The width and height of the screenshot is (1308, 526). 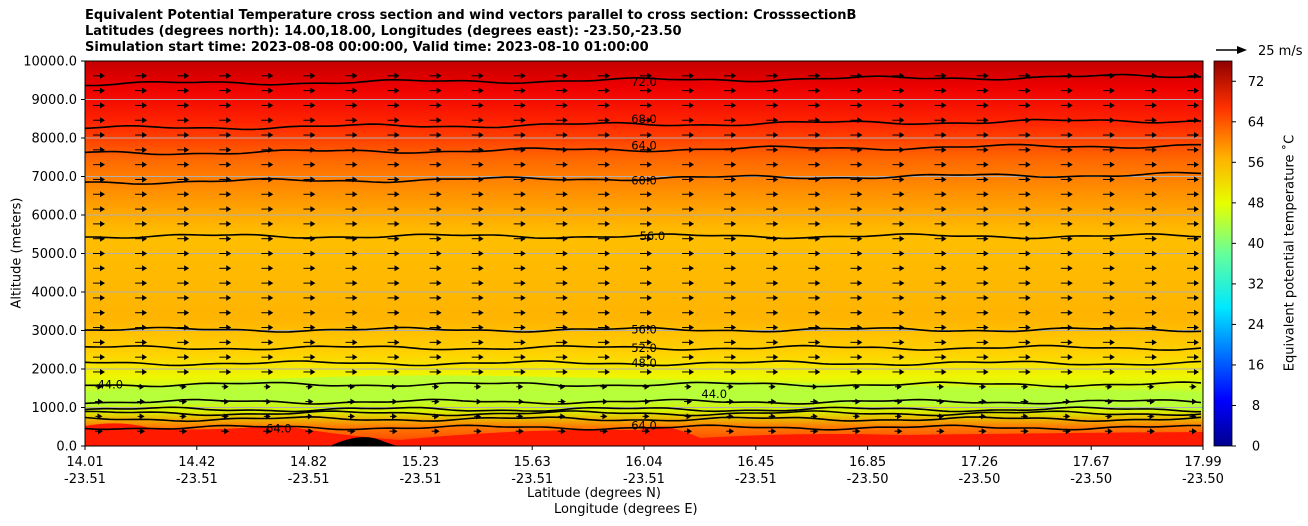 I want to click on quiver-key: 25 m/s, so click(x=1259, y=51).